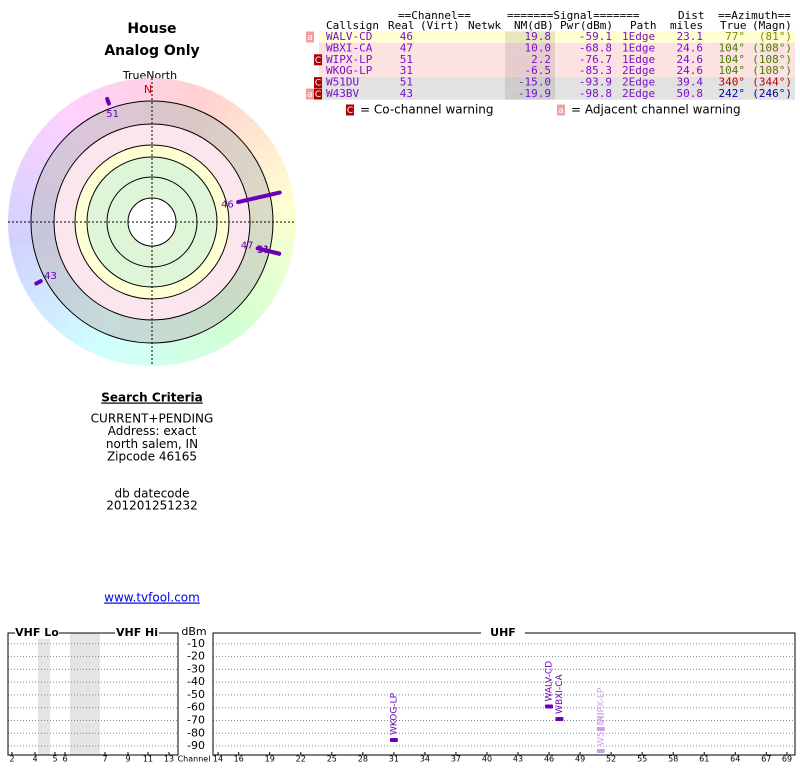 The width and height of the screenshot is (800, 768). What do you see at coordinates (642, 759) in the screenshot?
I see `x-tick-label: 55` at bounding box center [642, 759].